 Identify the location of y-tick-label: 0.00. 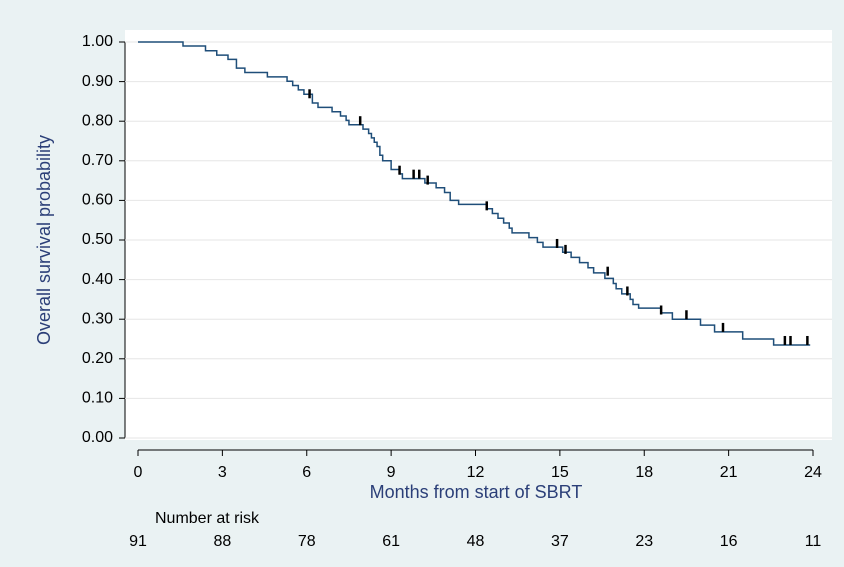
(97, 437).